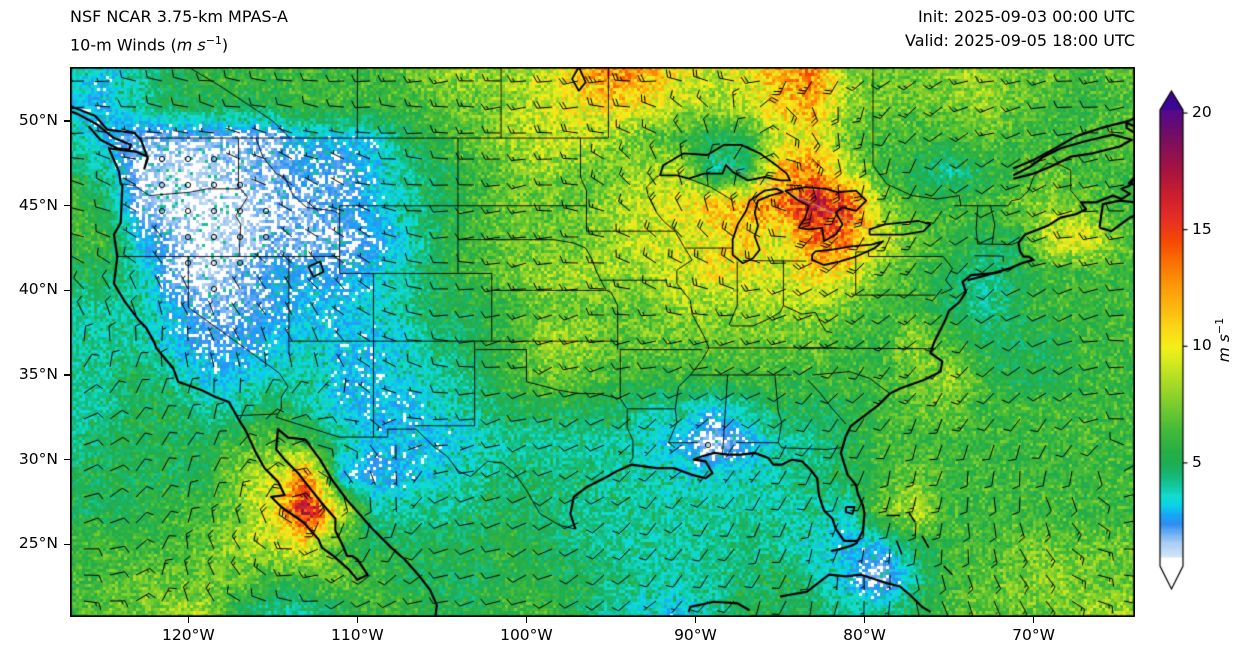  Describe the element at coordinates (357, 635) in the screenshot. I see `lon-tick-label: 110°W` at that location.